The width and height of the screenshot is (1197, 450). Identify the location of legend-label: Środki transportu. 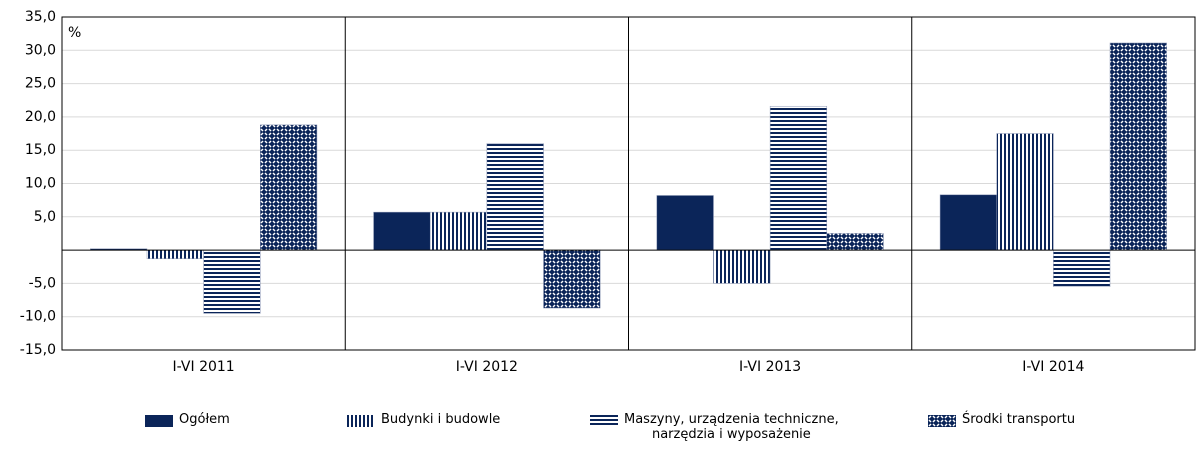
(1019, 419).